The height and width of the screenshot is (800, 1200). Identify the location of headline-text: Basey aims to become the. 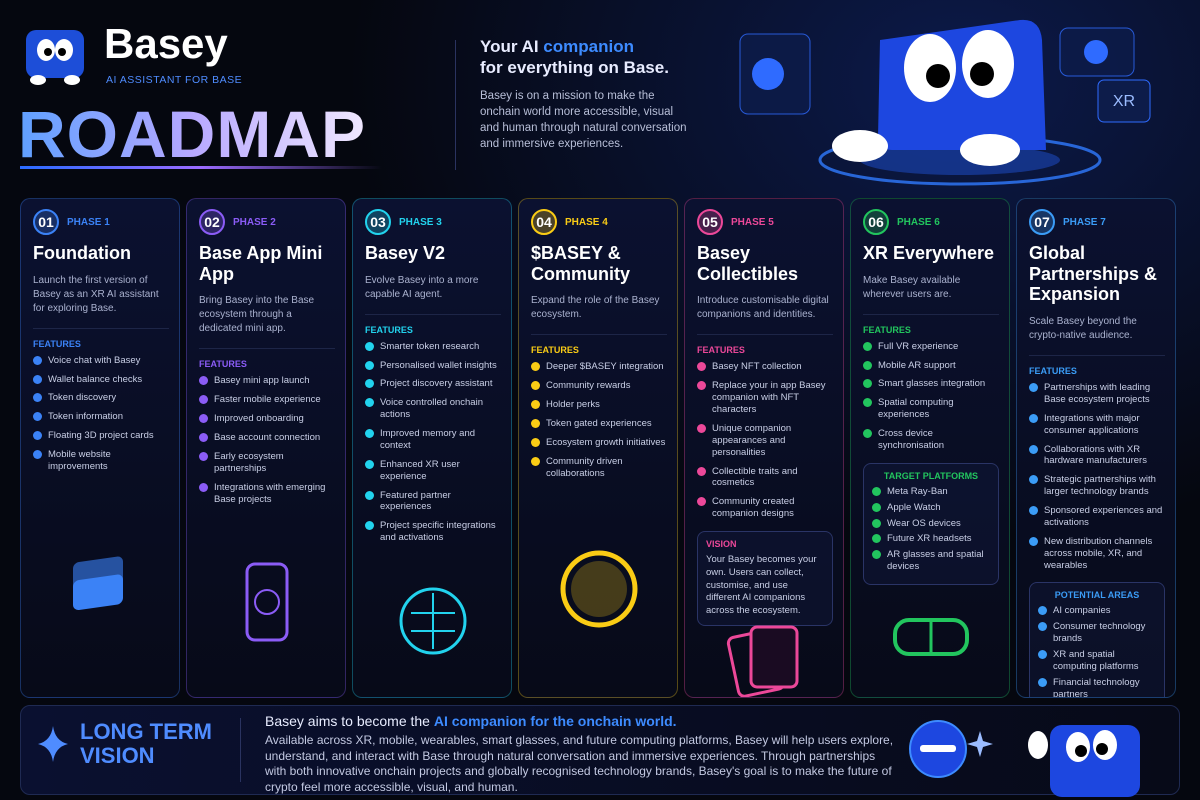
(347, 721).